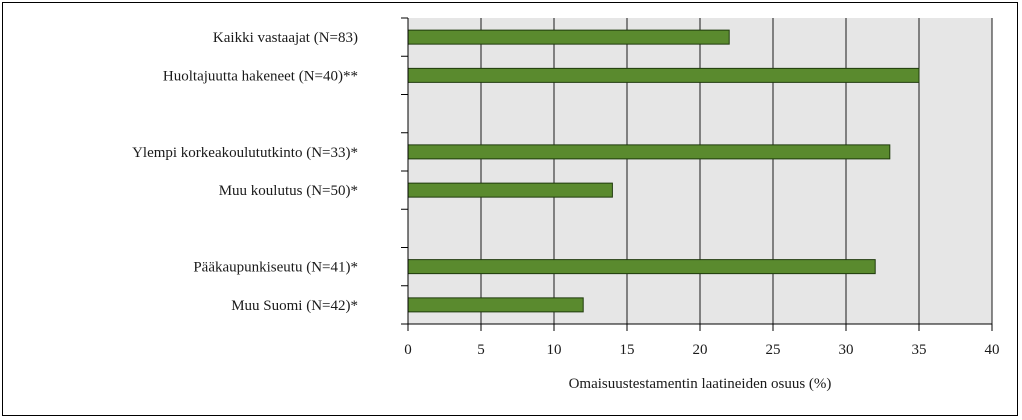 This screenshot has width=1022, height=420. What do you see at coordinates (260, 76) in the screenshot?
I see `category-label: Huoltajuutta hakeneet (N=40)**` at bounding box center [260, 76].